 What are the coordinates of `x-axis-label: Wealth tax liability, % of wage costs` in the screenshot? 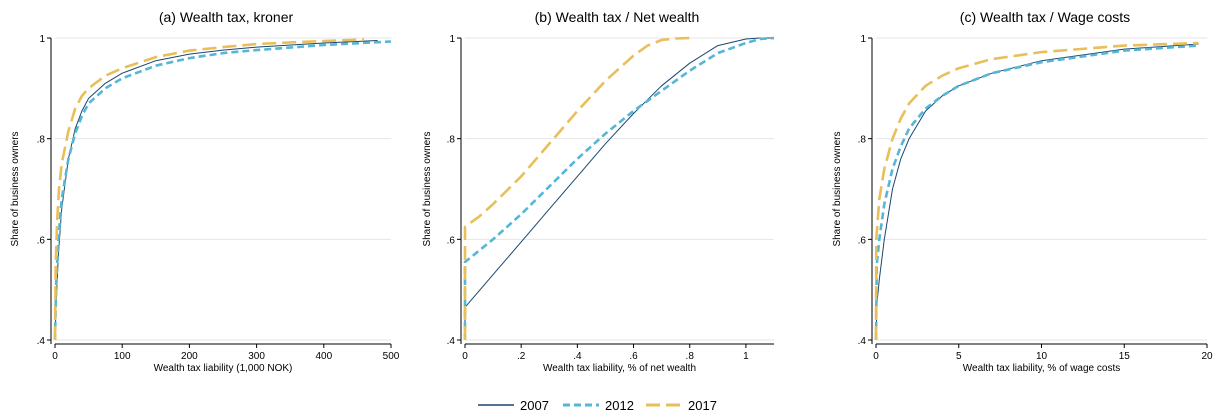 It's located at (1041, 368).